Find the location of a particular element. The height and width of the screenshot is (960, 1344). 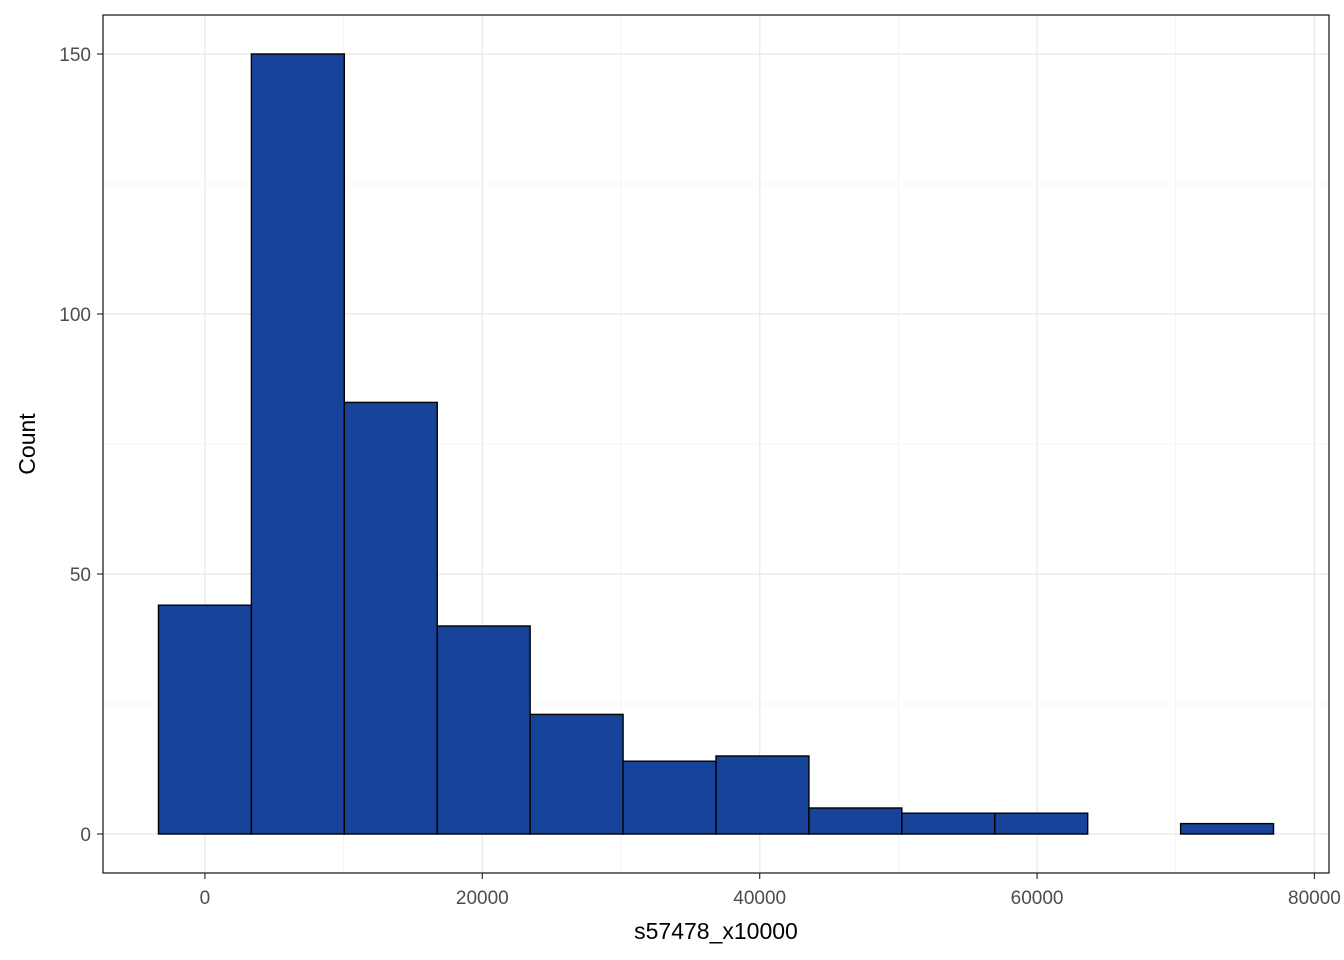

x-tick-label: 60000 is located at coordinates (1037, 898).